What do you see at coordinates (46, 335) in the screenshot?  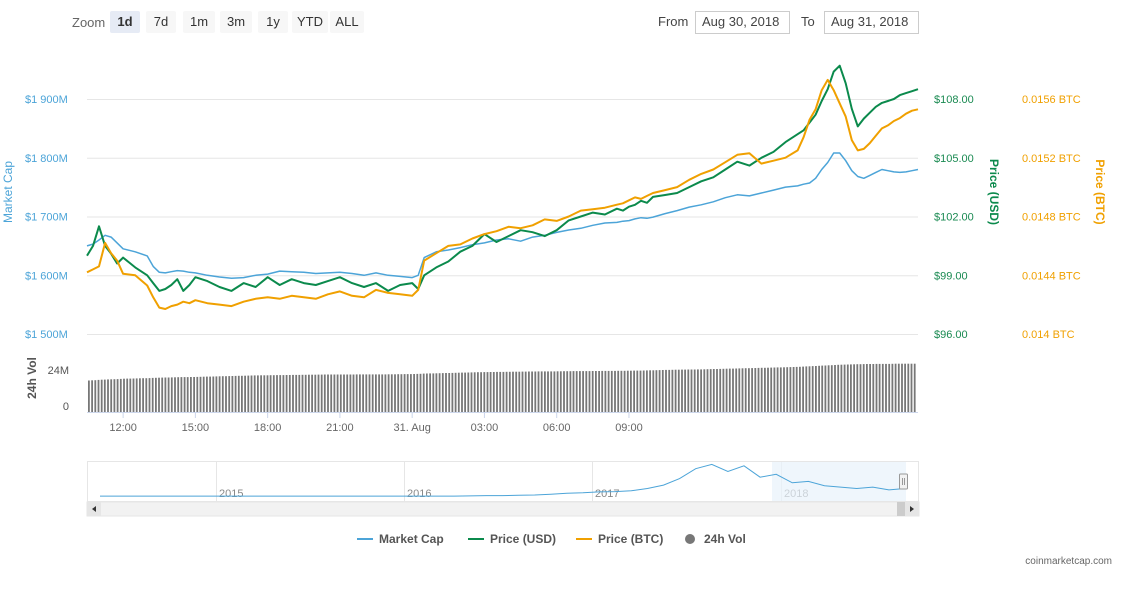 I see `market-cap-tick: $1 500M` at bounding box center [46, 335].